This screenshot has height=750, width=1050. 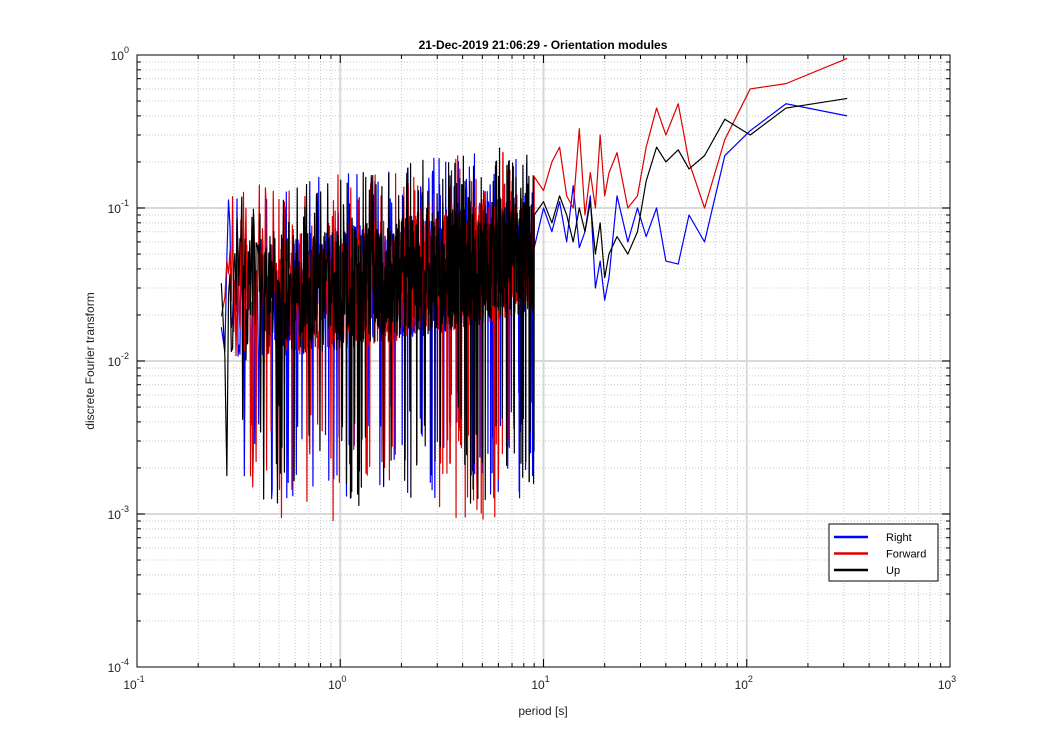 What do you see at coordinates (893, 571) in the screenshot?
I see `legend-label-up: Up` at bounding box center [893, 571].